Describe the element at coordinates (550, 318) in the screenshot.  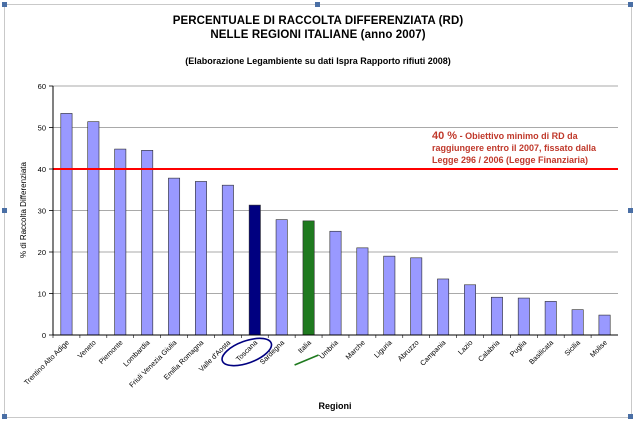
I see `bar-basilicata` at that location.